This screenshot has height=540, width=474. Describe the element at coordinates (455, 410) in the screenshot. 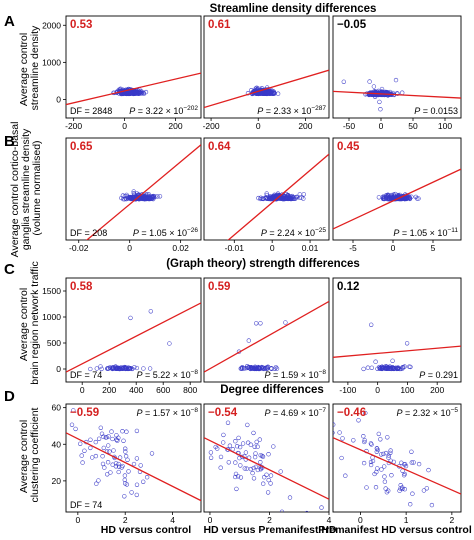

I see `p-value-exponent: −5` at that location.